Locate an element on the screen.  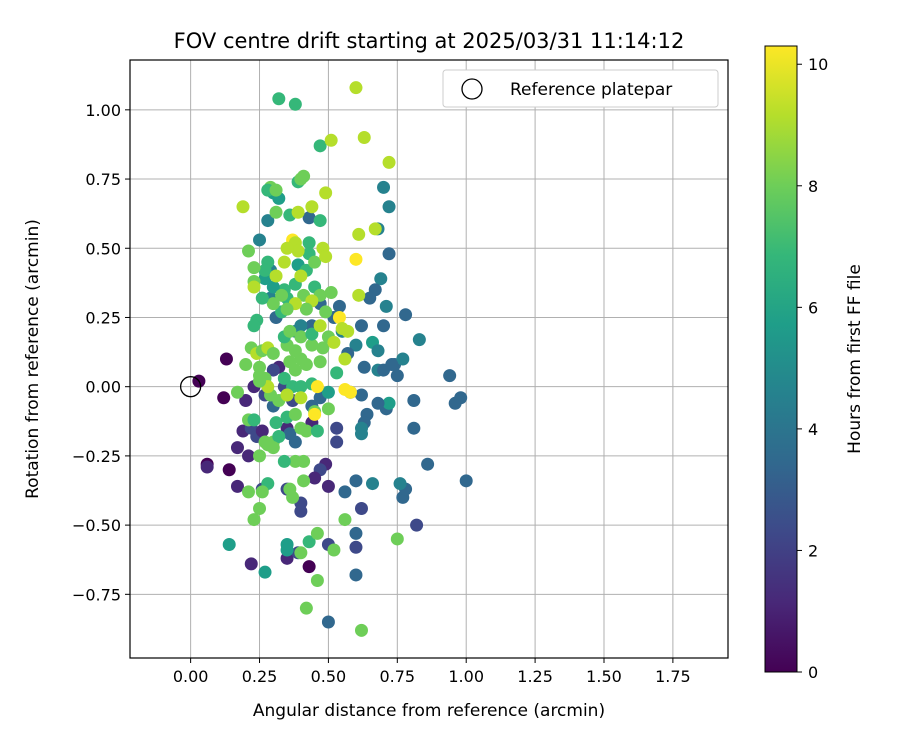
x-tick-label: 0.00 is located at coordinates (191, 676).